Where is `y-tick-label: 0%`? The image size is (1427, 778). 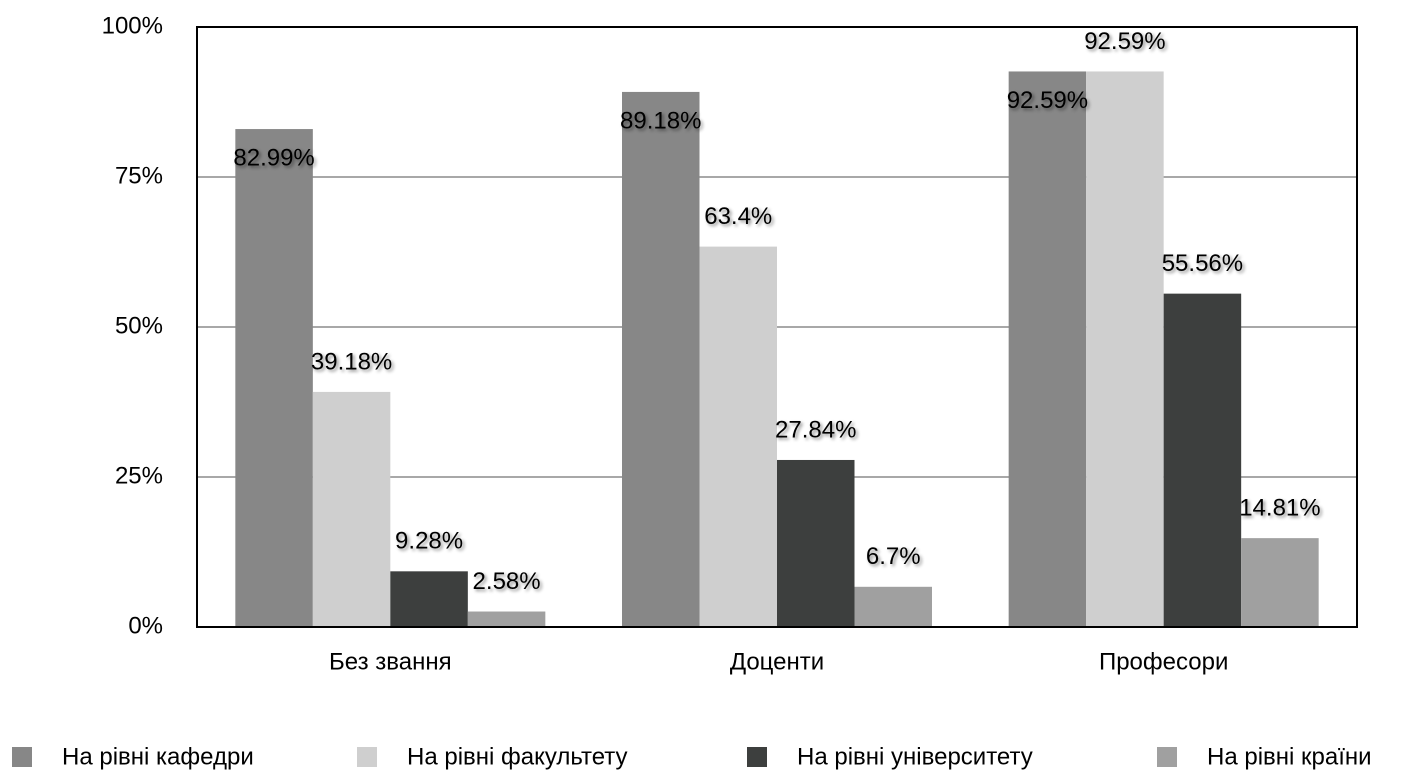
y-tick-label: 0% is located at coordinates (145, 625).